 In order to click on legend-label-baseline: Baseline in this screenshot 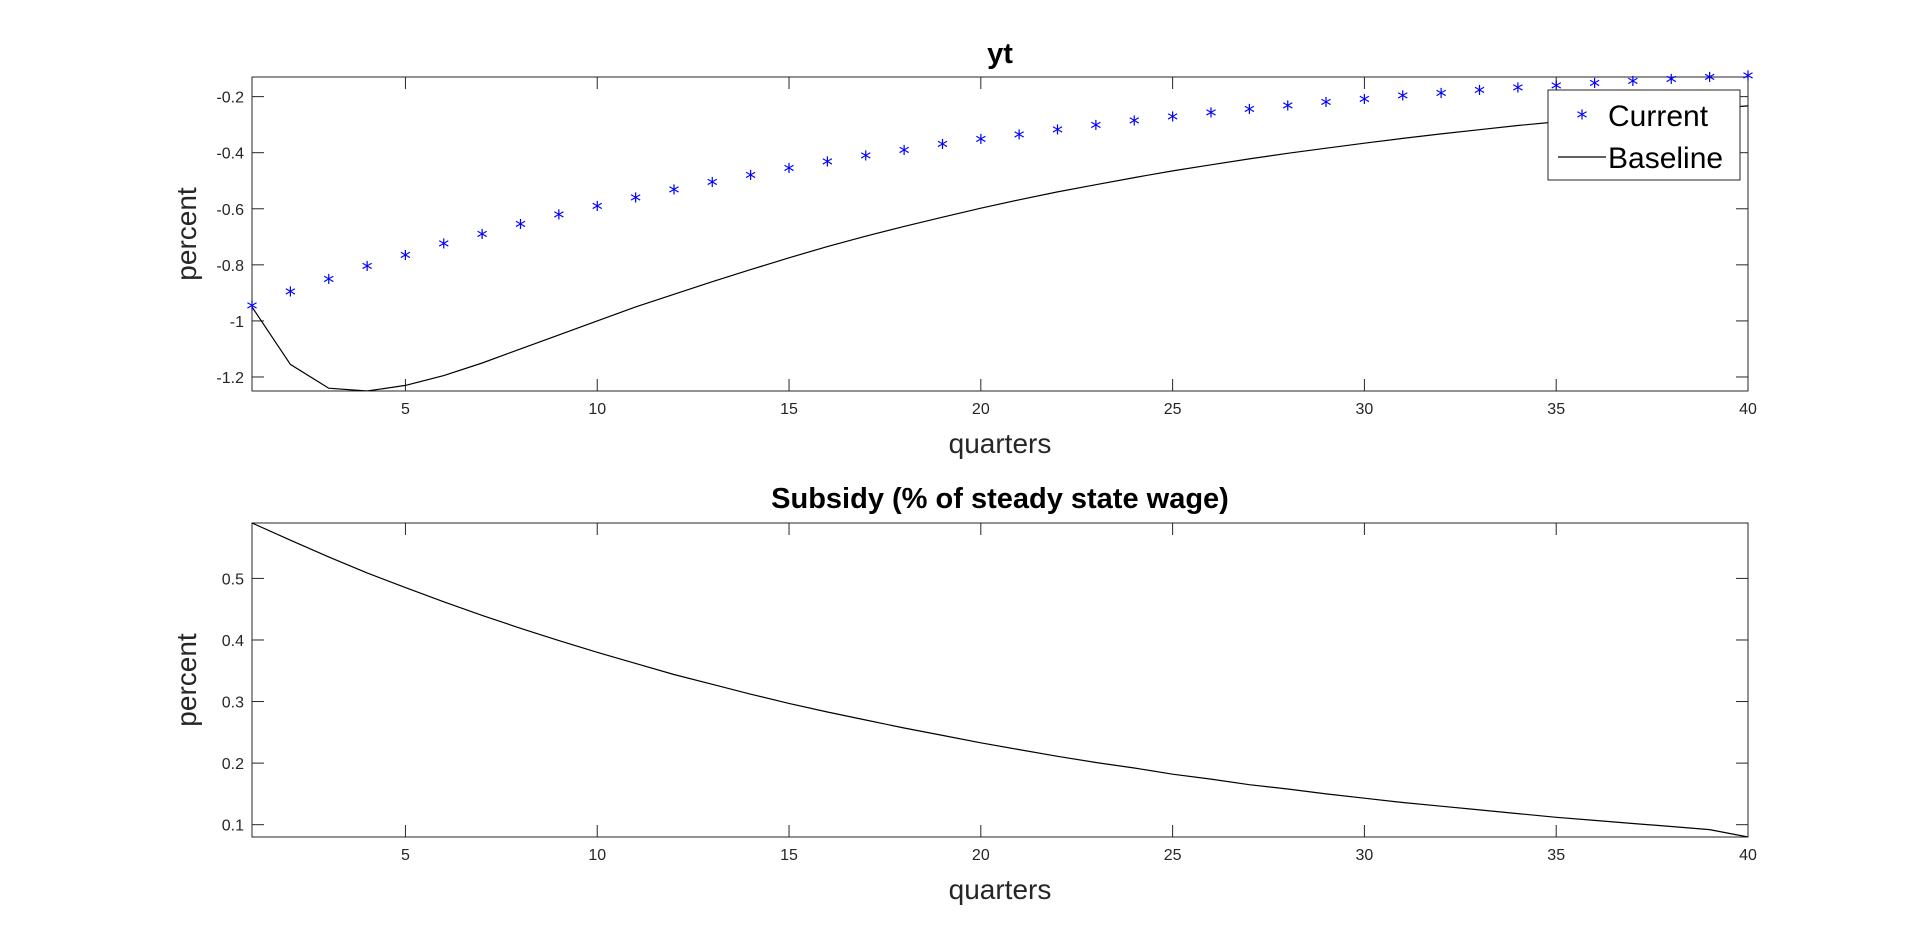, I will do `click(1665, 158)`.